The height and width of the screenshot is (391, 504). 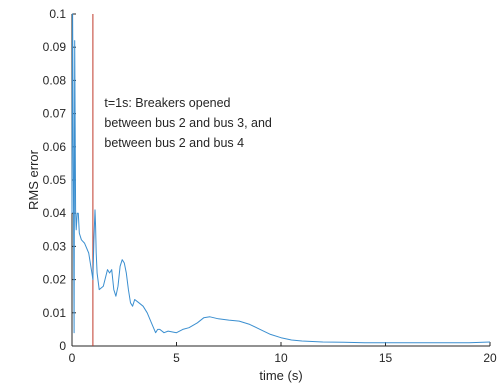 What do you see at coordinates (176, 358) in the screenshot?
I see `x-tick-label: 5` at bounding box center [176, 358].